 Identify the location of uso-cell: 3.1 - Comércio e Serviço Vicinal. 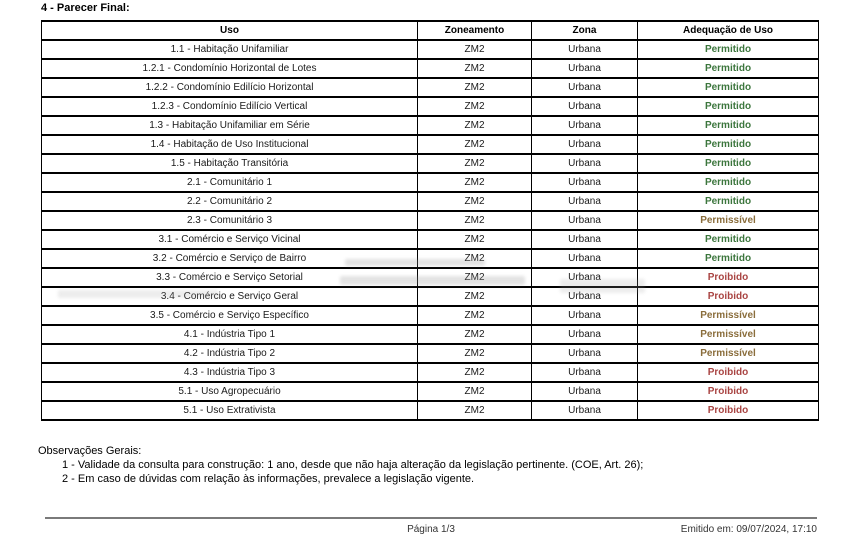
(229, 239).